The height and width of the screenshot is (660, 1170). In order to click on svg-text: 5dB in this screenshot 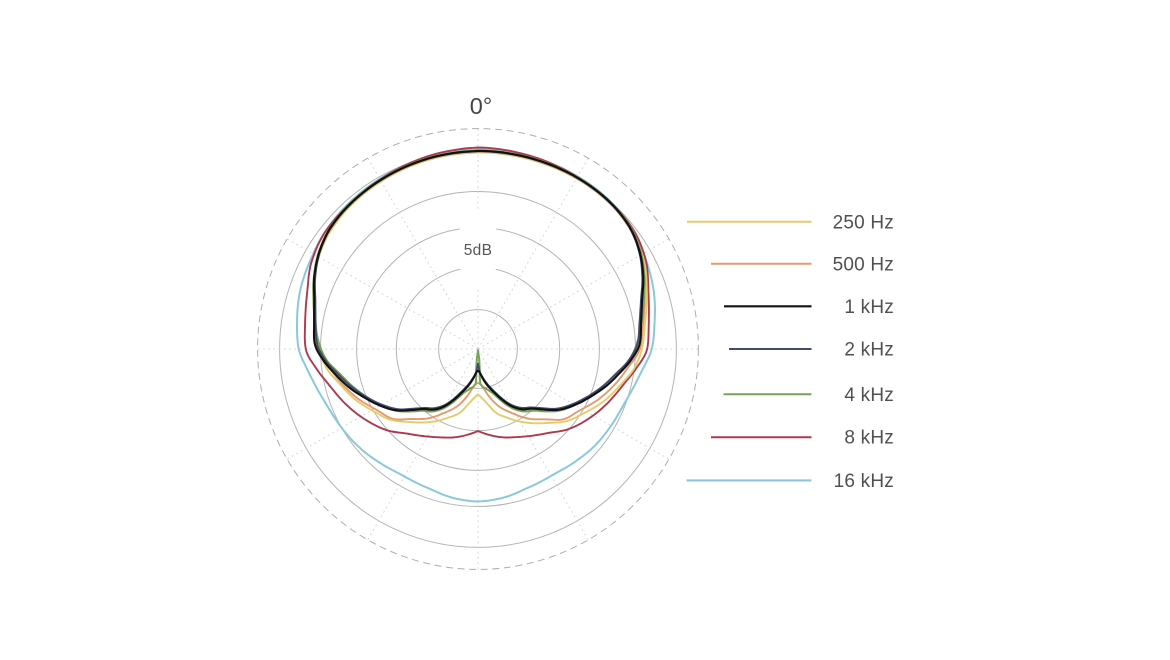, I will do `click(478, 250)`.